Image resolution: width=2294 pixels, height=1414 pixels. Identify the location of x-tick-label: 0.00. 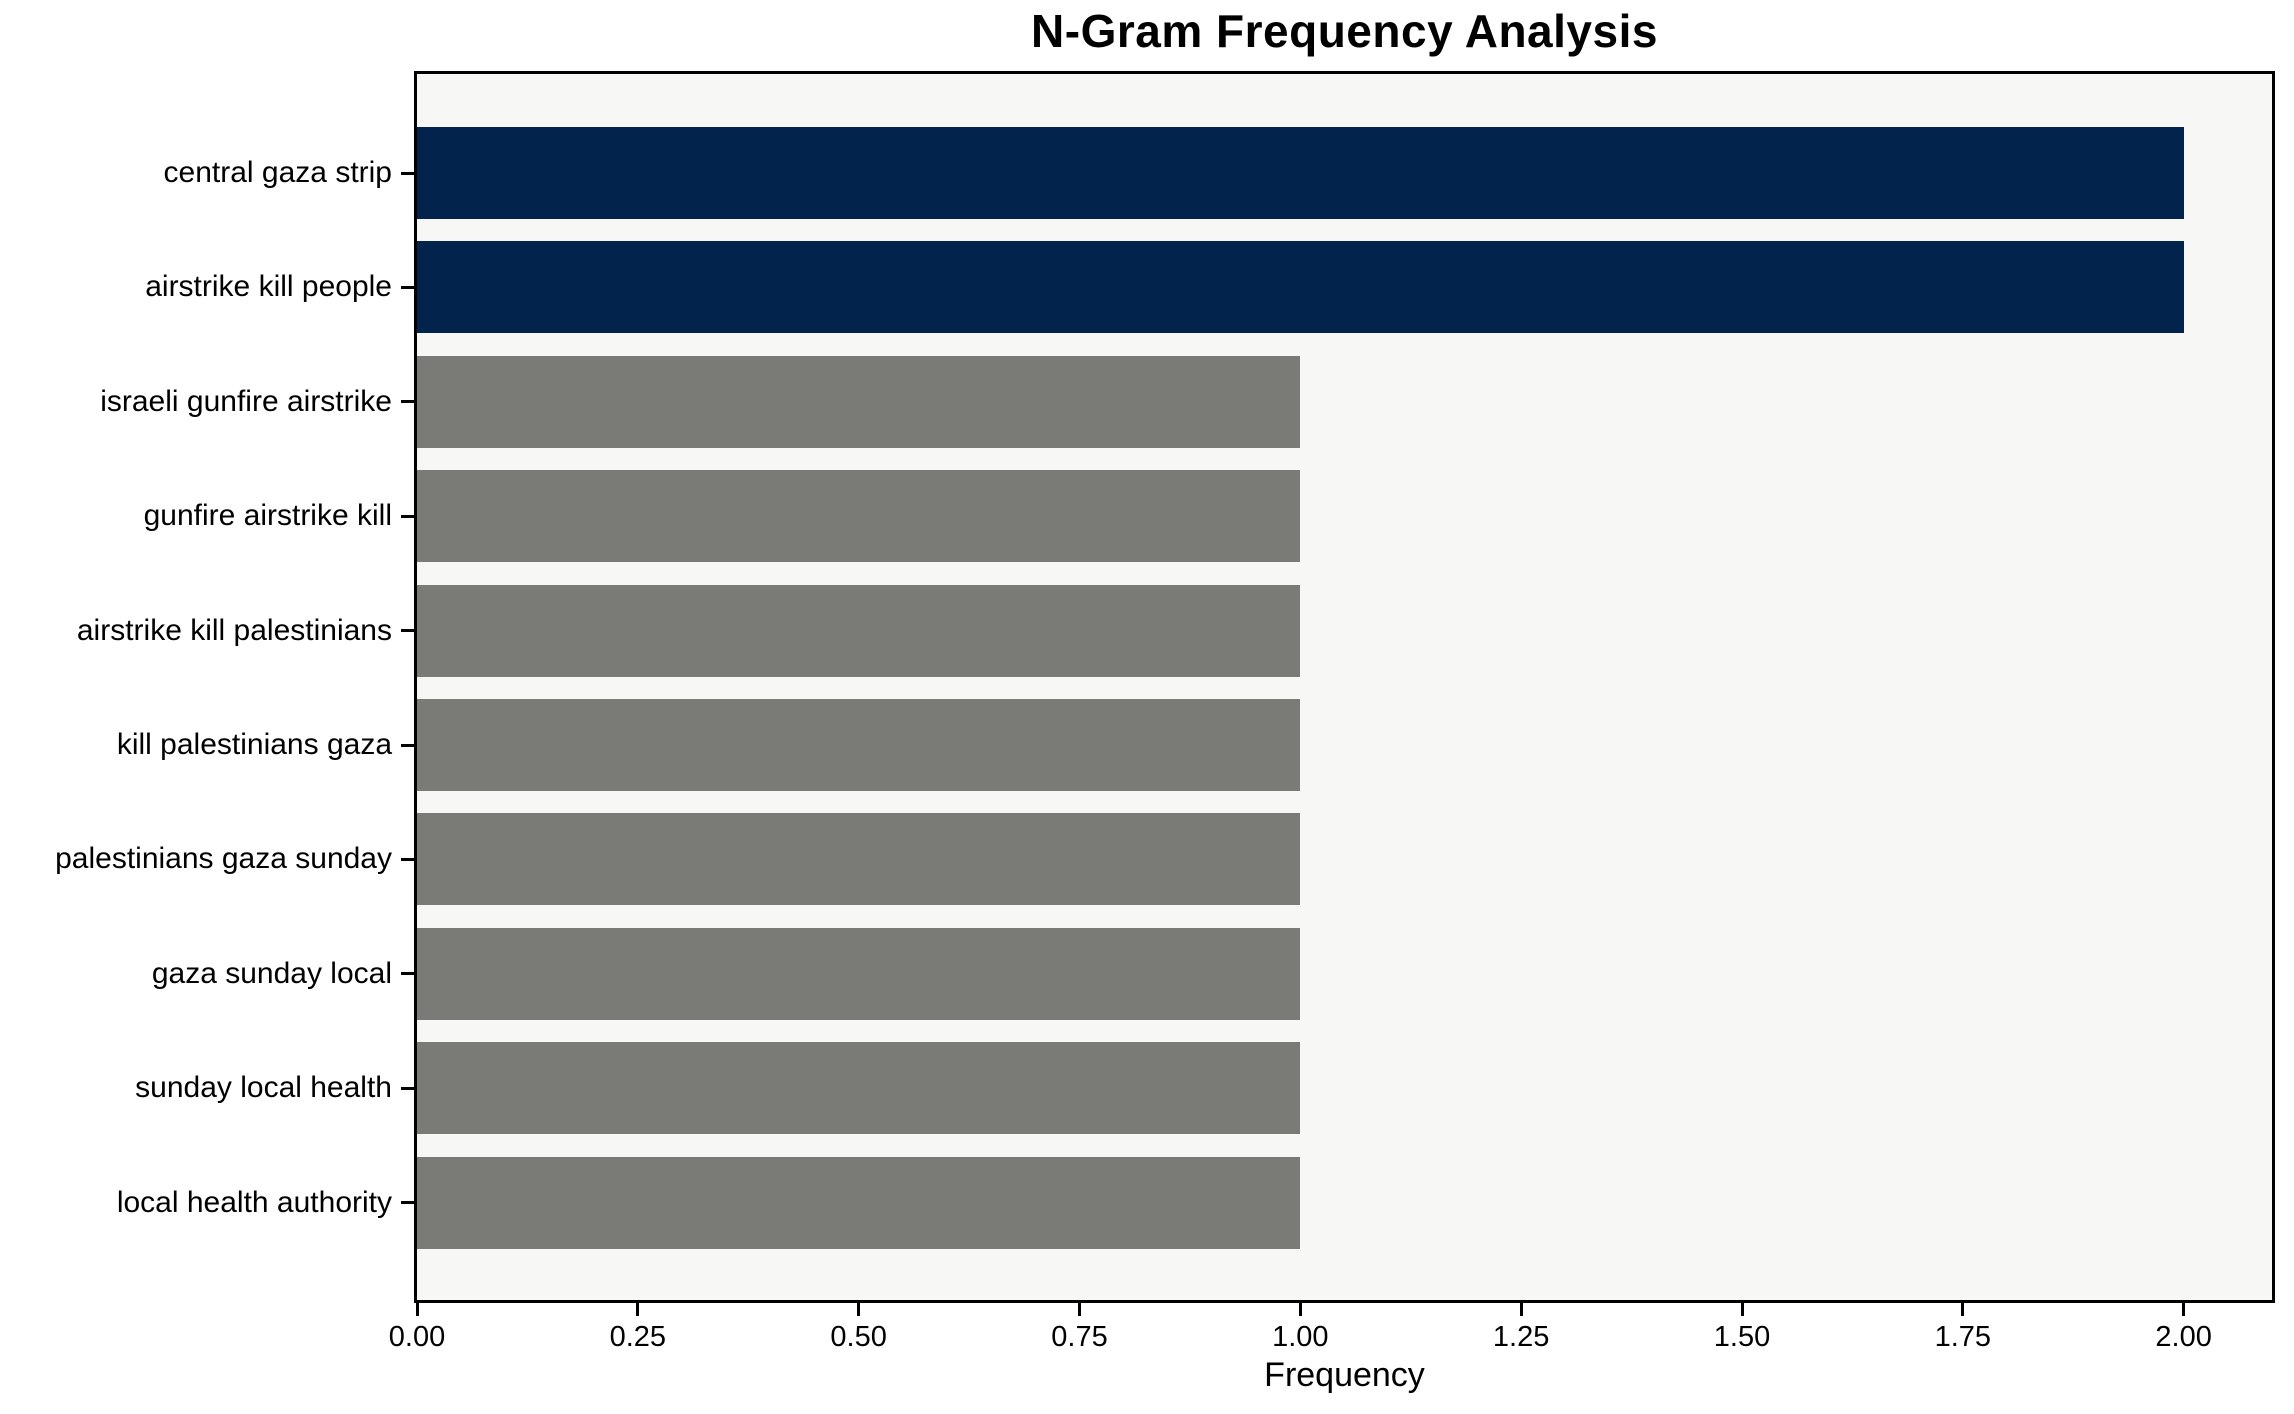
(417, 1337).